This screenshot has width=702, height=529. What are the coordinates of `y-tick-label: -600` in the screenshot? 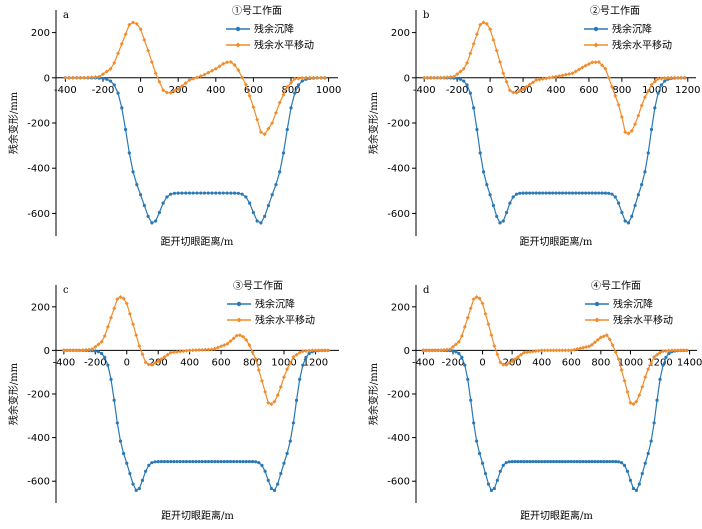 It's located at (398, 214).